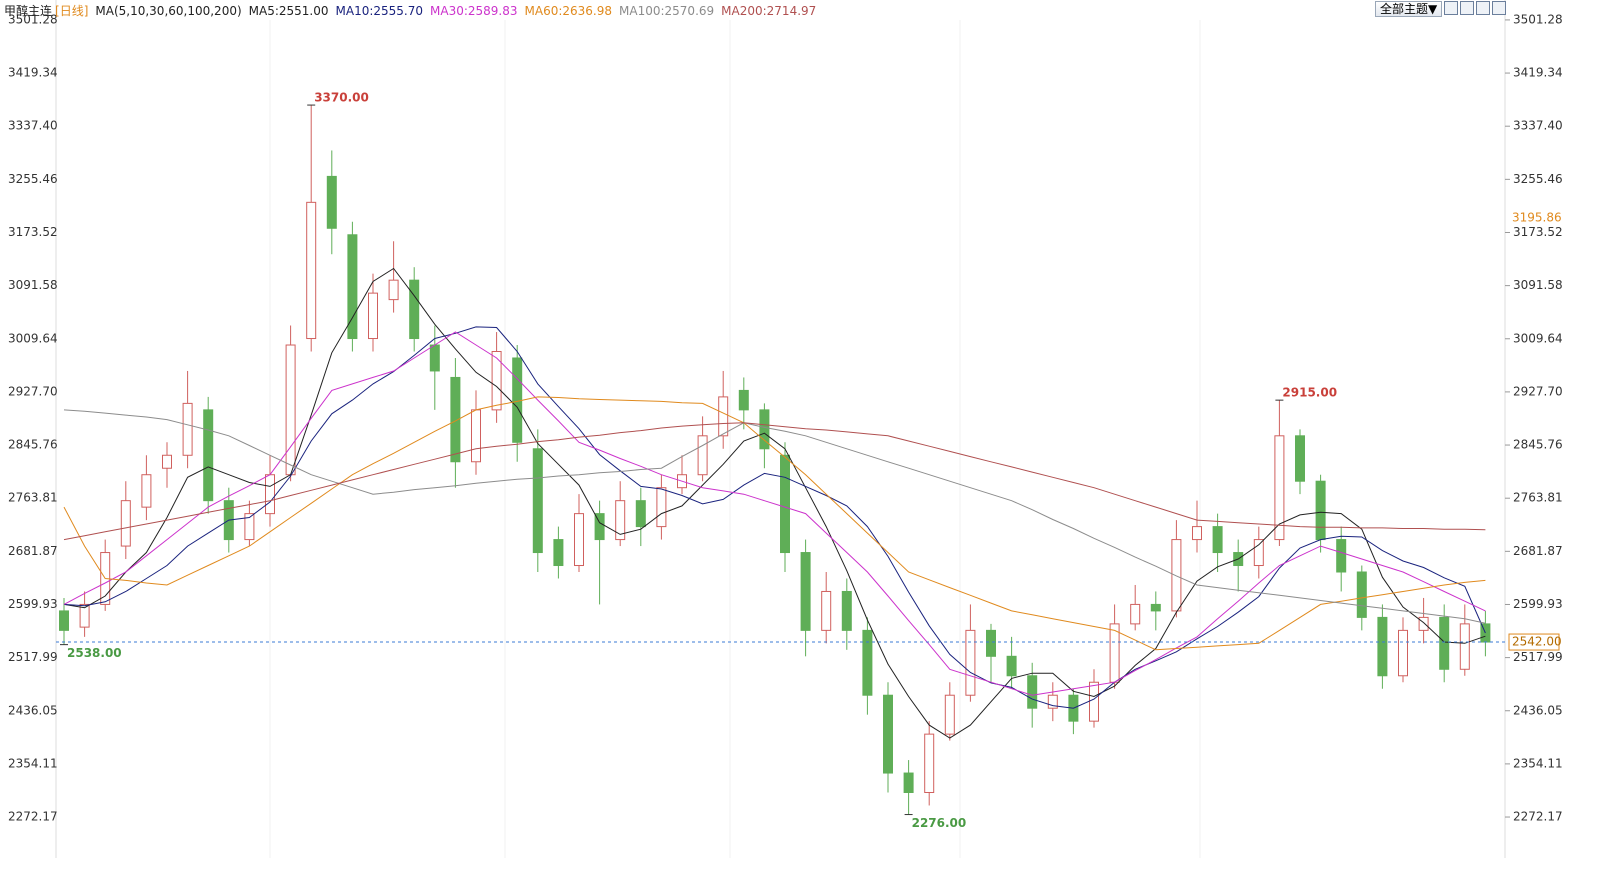 The height and width of the screenshot is (888, 1623). I want to click on y-tick-label: 3255.46, so click(1538, 179).